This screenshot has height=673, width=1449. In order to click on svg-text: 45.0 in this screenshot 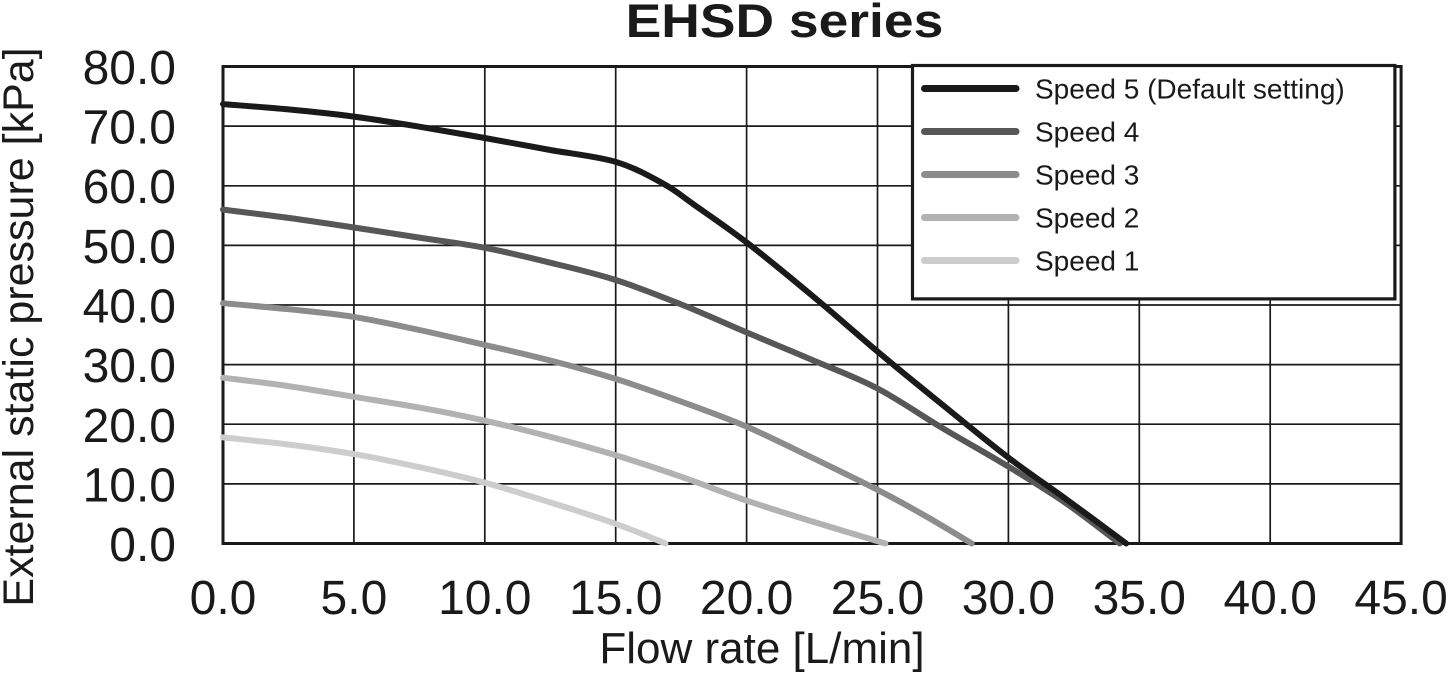, I will do `click(1400, 598)`.